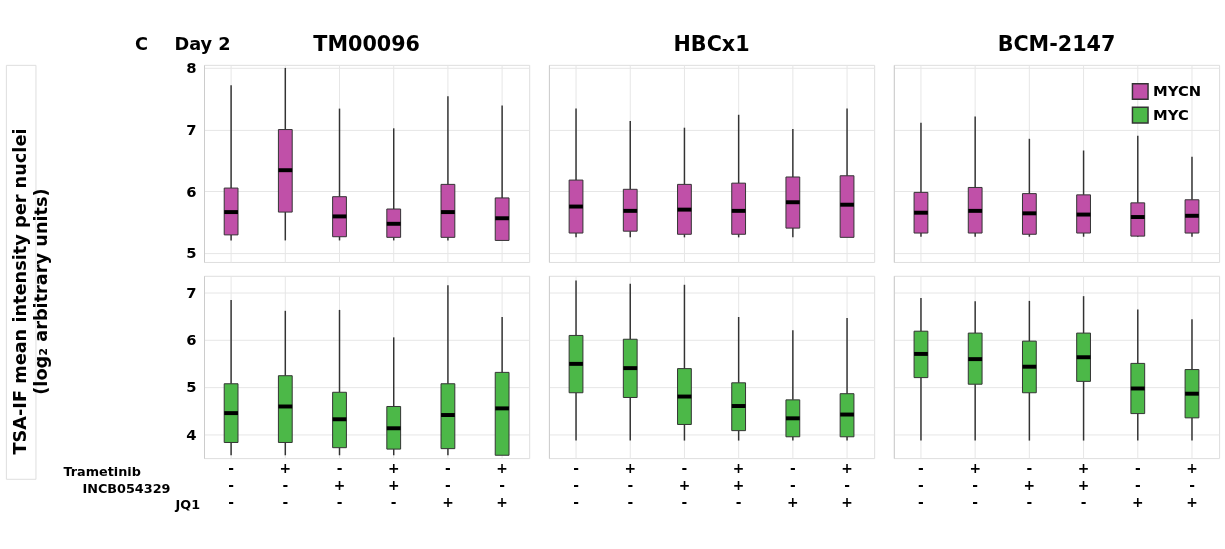 This screenshot has width=1225, height=549. What do you see at coordinates (187, 505) in the screenshot?
I see `text: JQ1` at bounding box center [187, 505].